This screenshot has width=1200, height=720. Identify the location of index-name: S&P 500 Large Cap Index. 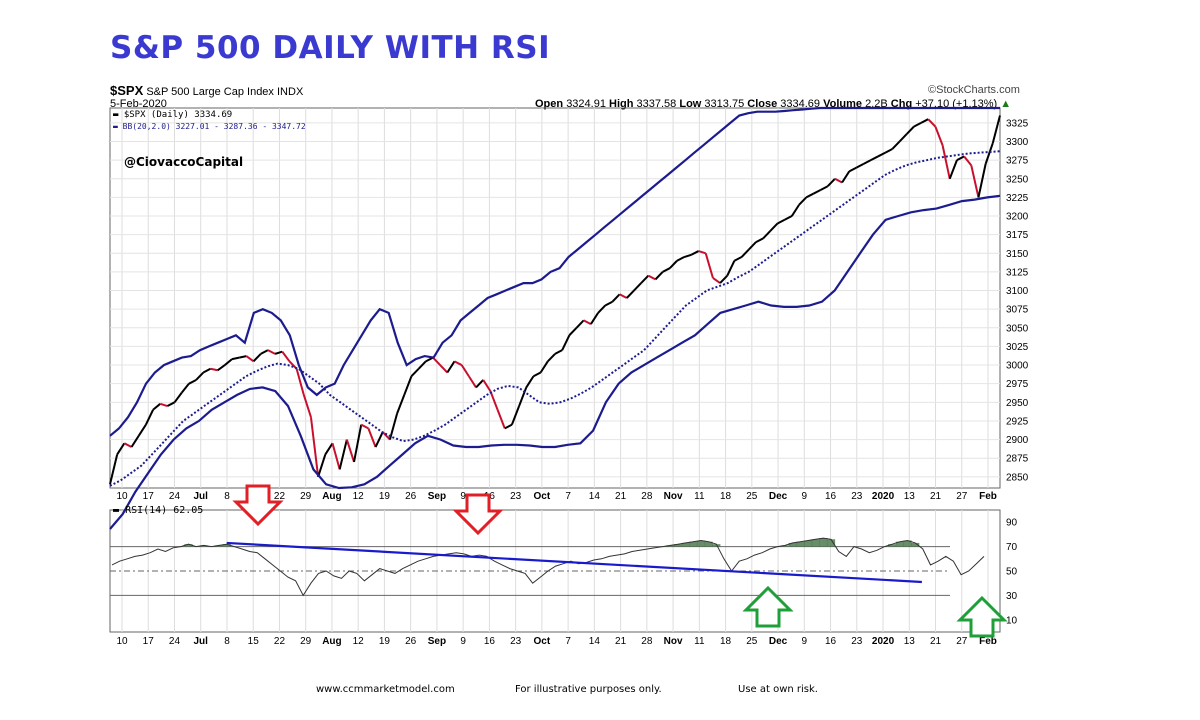
(210, 92).